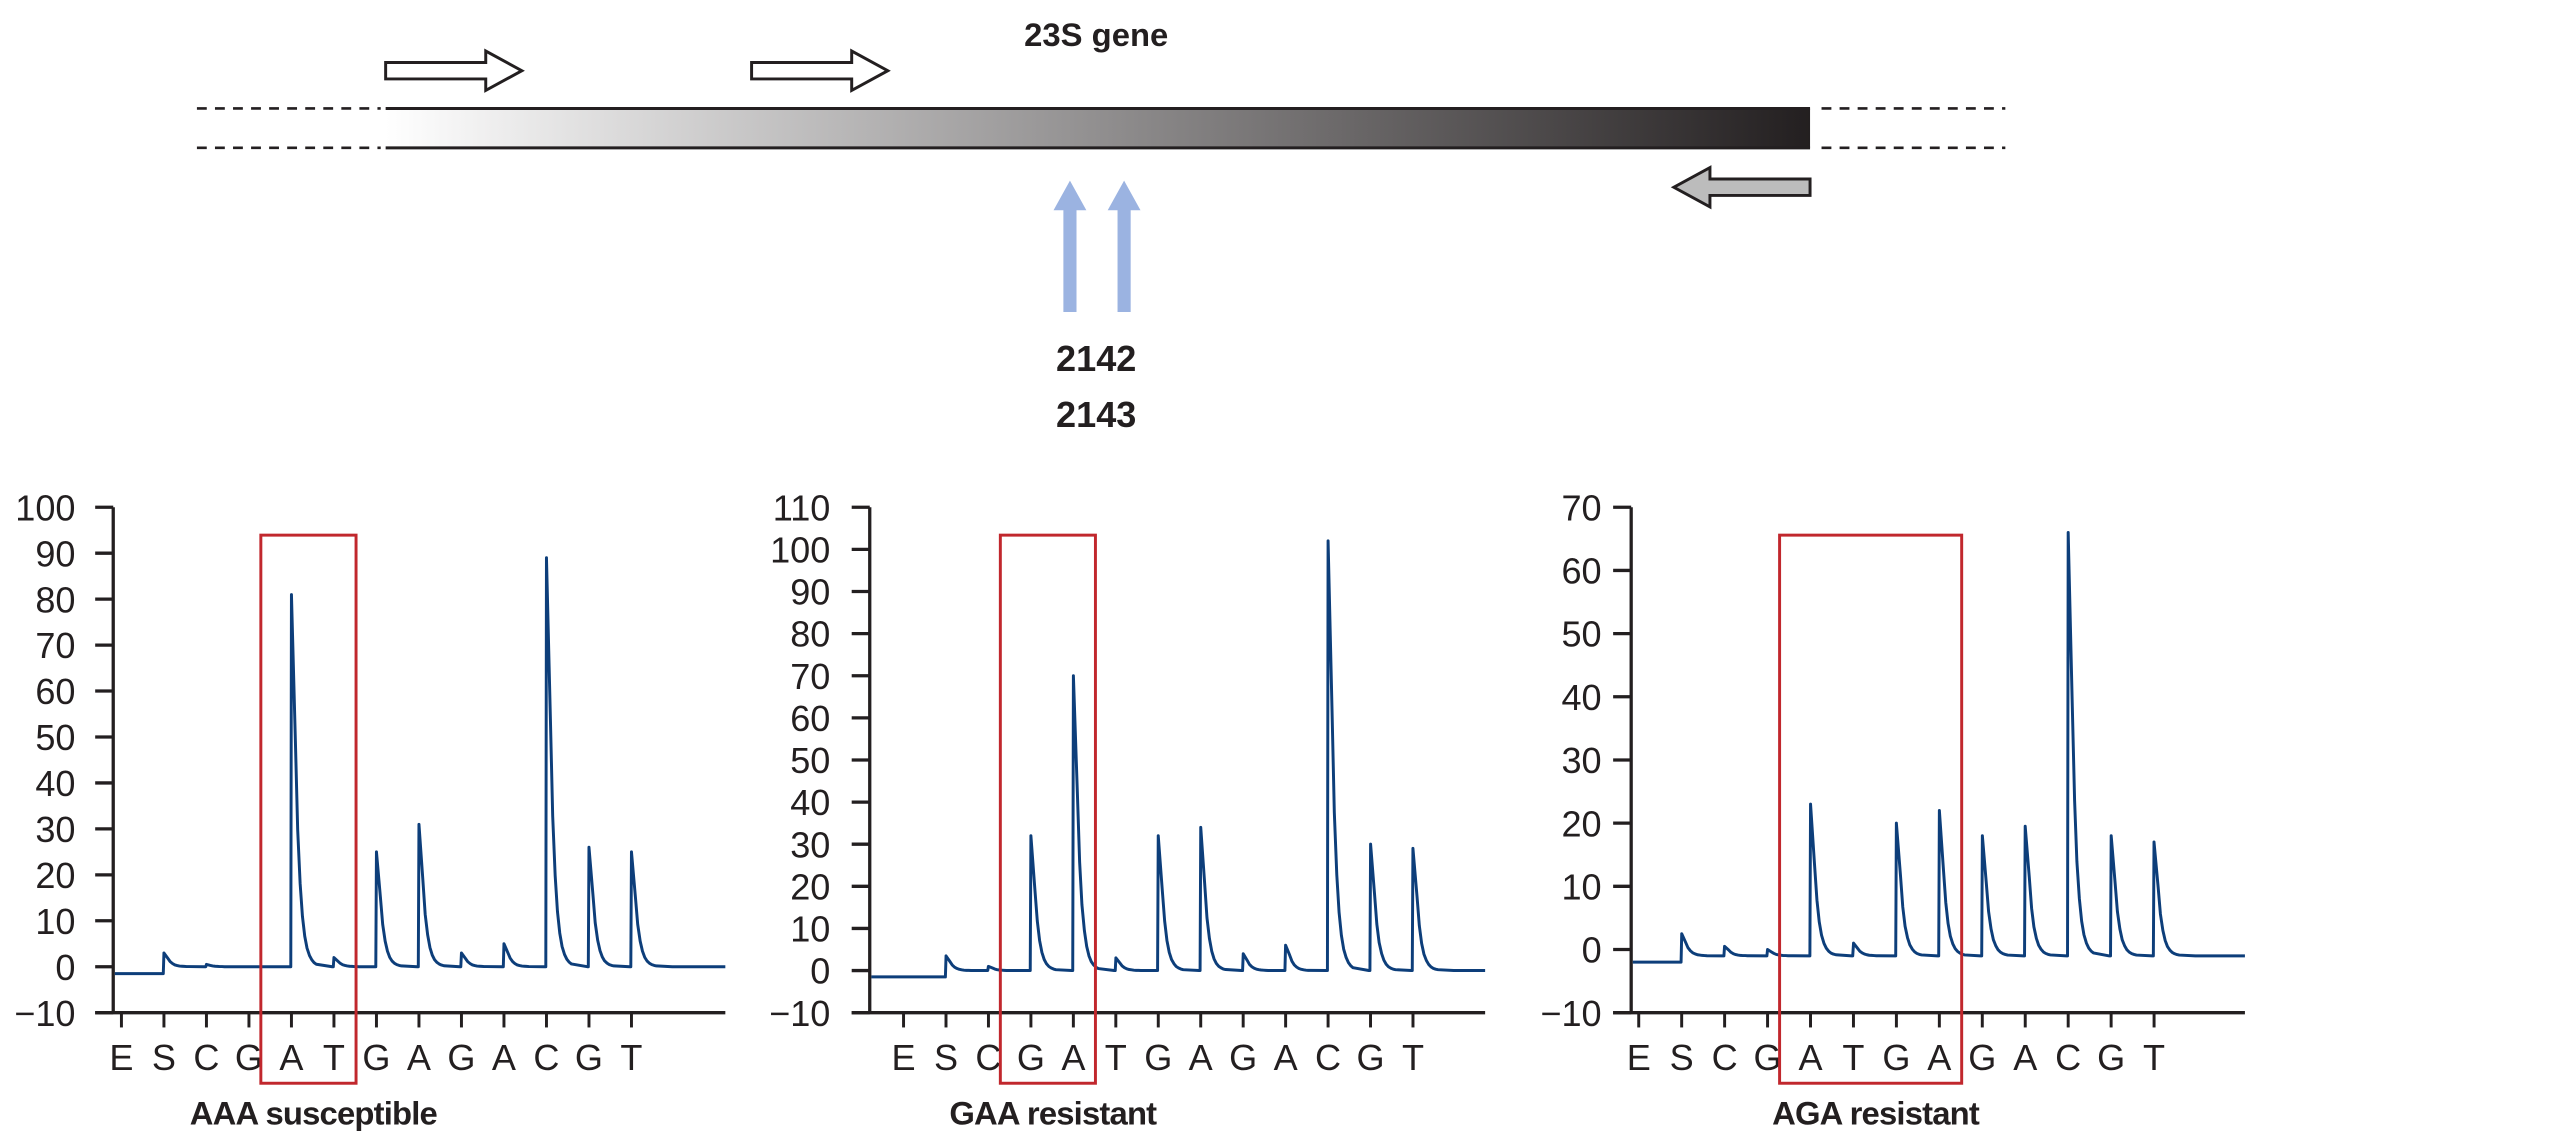  I want to click on position-2143-label: 2143, so click(1096, 414).